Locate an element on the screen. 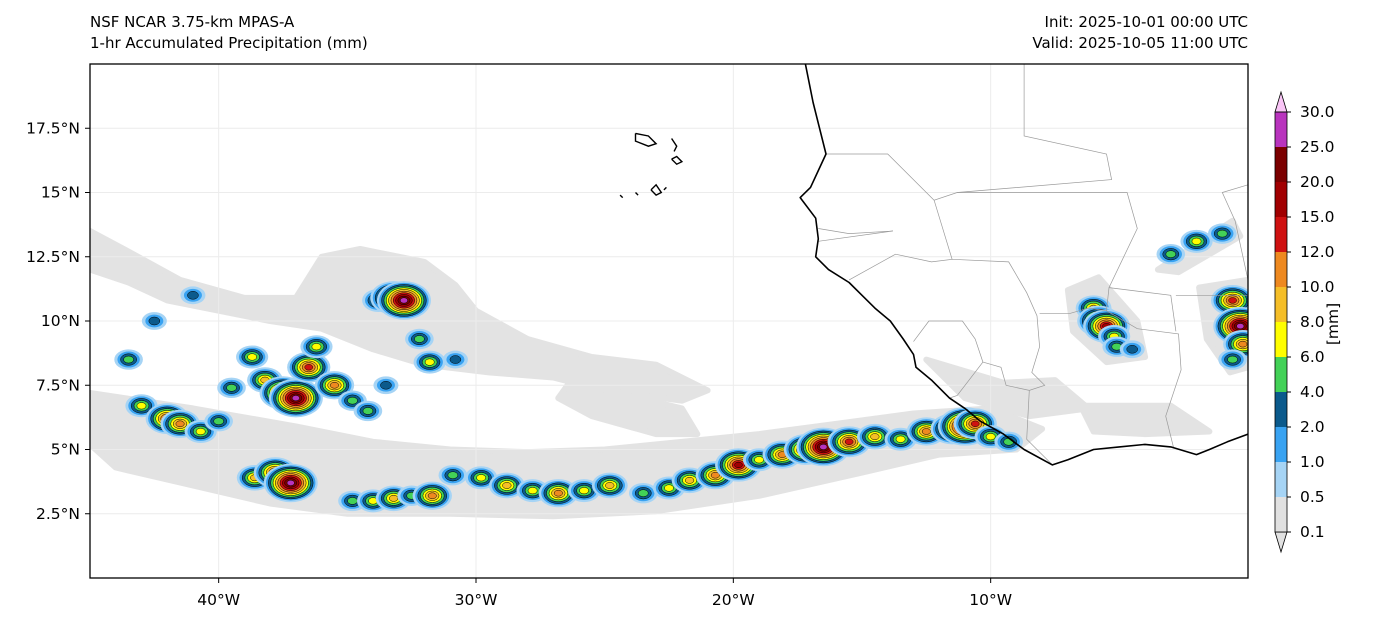  colorbar-tick-label: 0.5 is located at coordinates (1312, 497).